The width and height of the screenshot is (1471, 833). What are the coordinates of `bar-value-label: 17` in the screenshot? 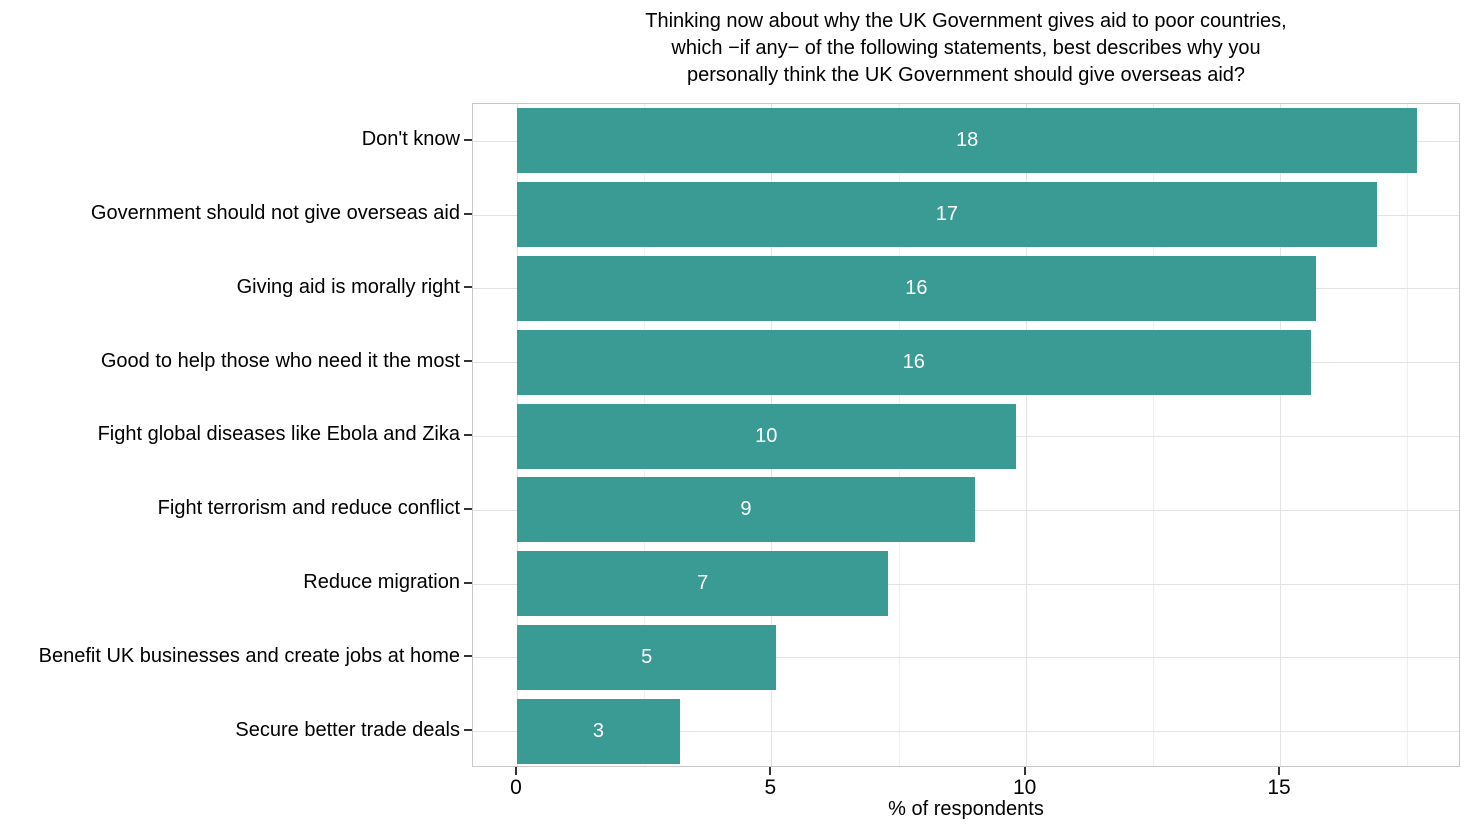 It's located at (946, 214).